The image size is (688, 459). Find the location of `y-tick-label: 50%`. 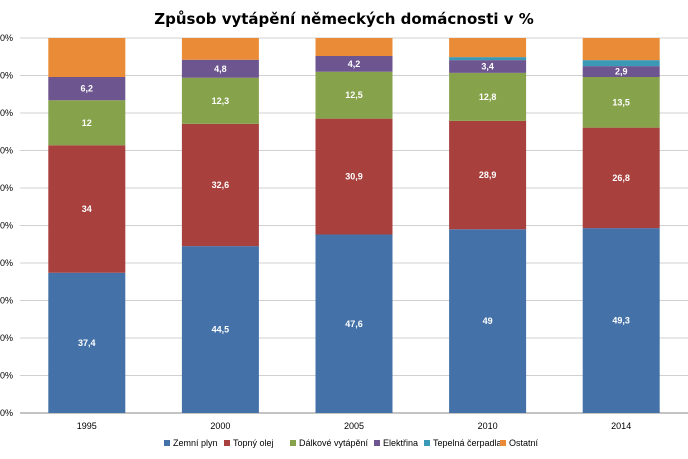

y-tick-label: 50% is located at coordinates (6, 226).